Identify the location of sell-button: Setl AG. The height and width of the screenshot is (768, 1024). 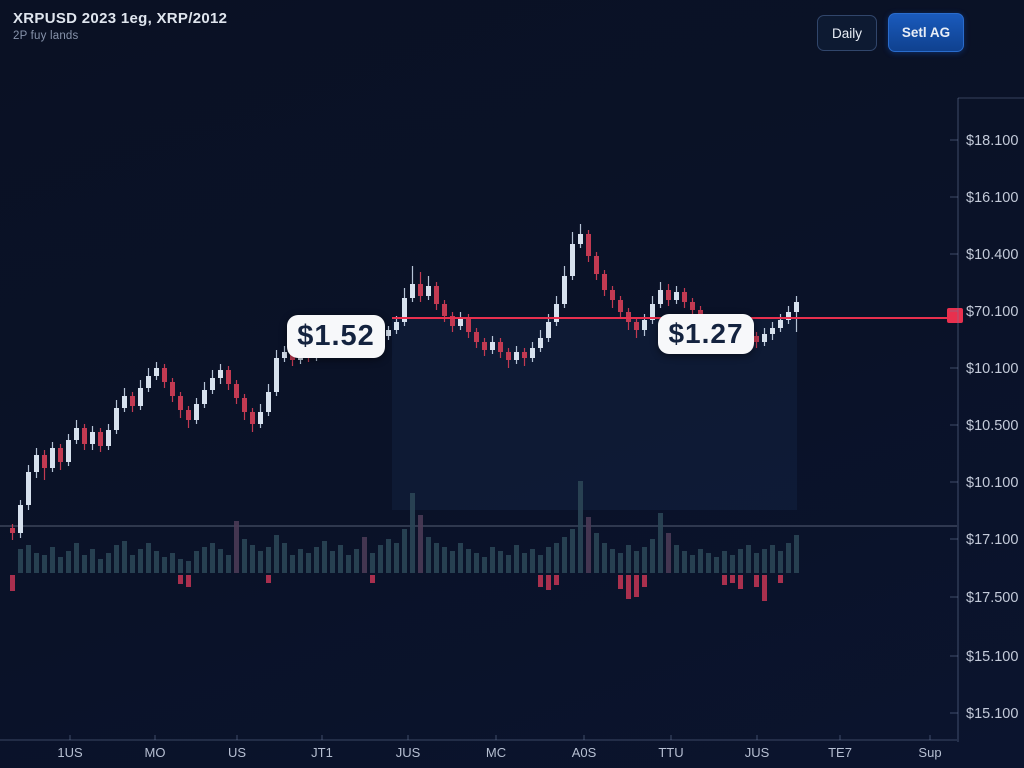
(926, 32).